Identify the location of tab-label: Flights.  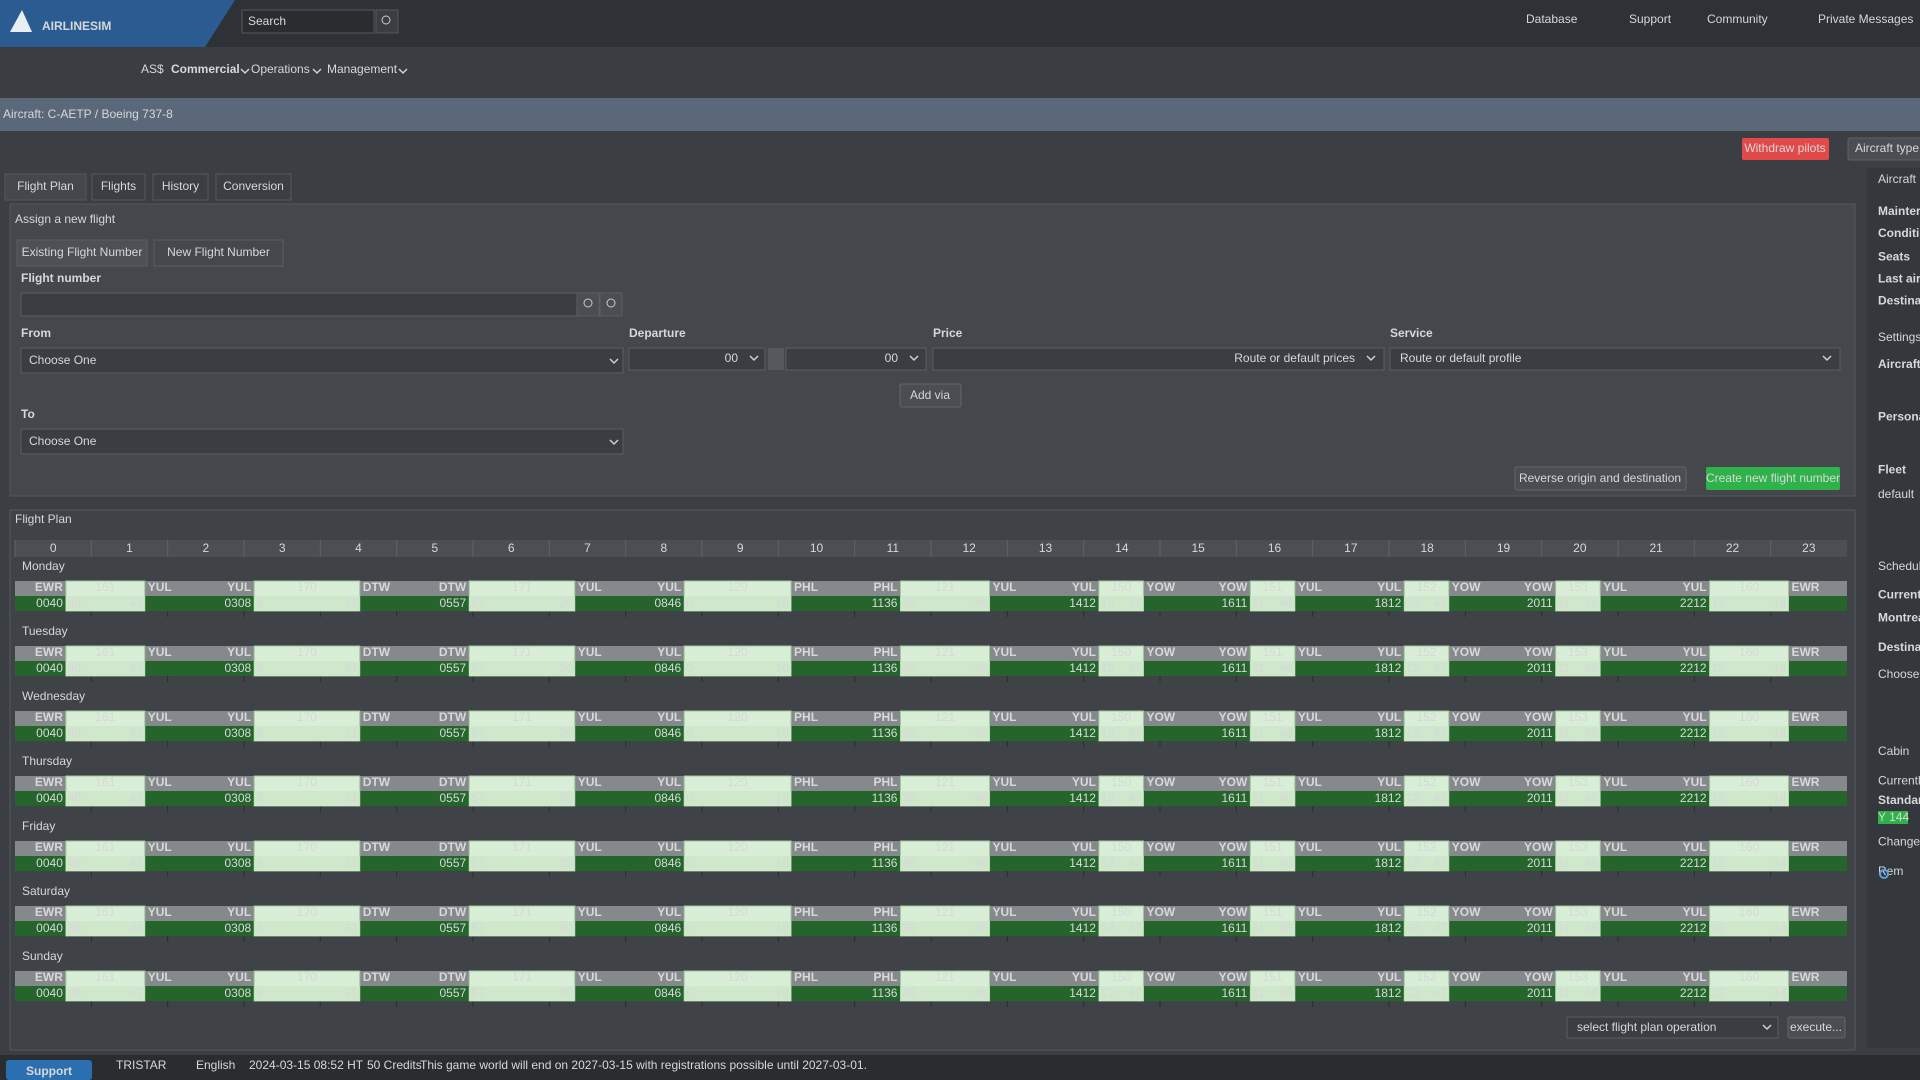
(118, 186).